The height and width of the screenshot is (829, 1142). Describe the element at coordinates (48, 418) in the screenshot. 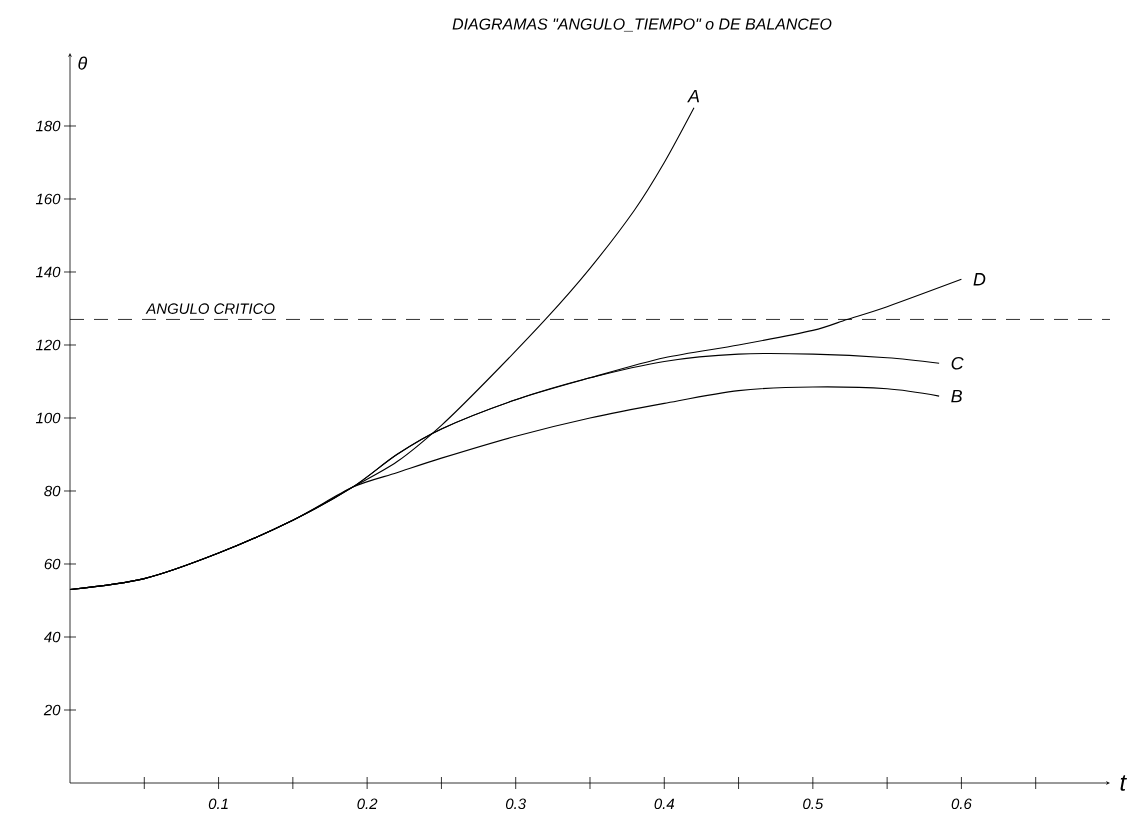

I see `y-tick-label: 100` at that location.